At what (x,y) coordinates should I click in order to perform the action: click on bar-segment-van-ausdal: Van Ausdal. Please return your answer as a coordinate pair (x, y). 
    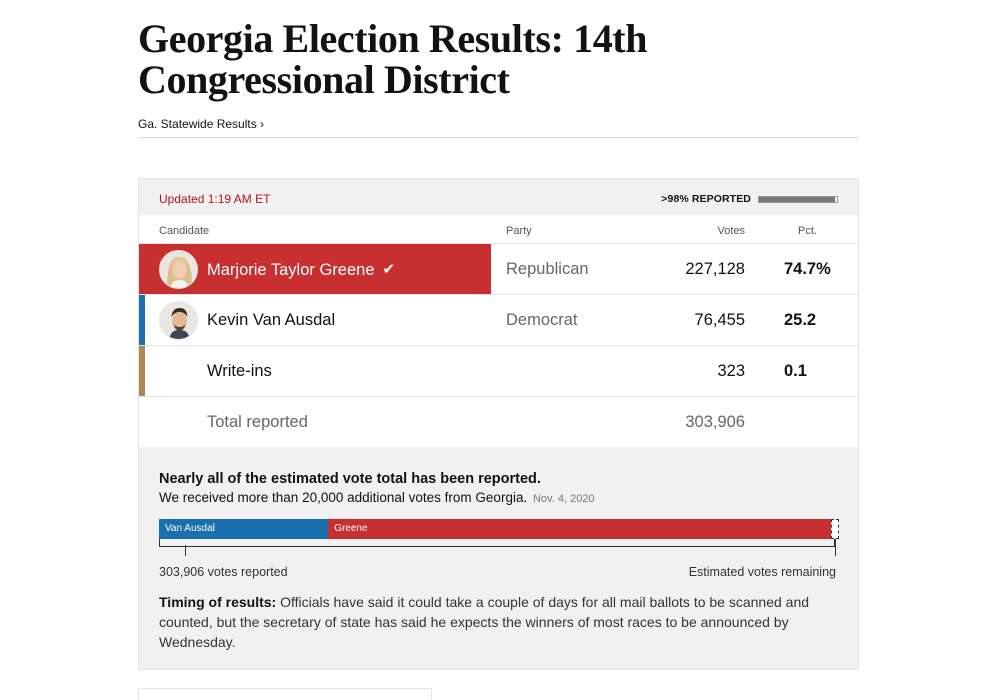
    Looking at the image, I should click on (244, 529).